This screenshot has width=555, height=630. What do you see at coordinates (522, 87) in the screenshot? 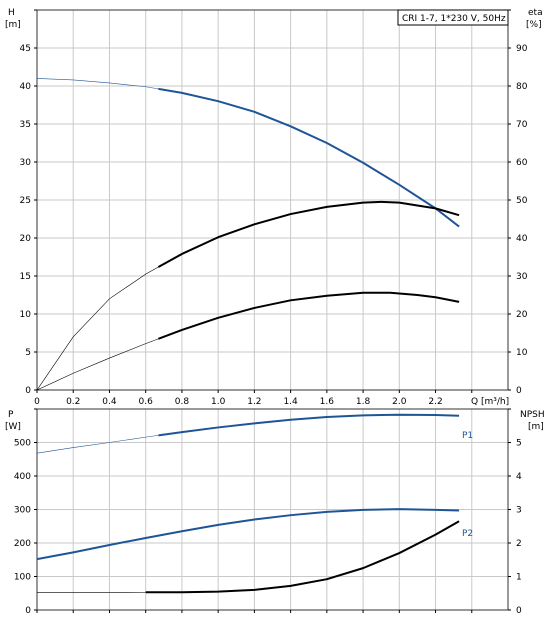
I see `right-tick-label: 80` at bounding box center [522, 87].